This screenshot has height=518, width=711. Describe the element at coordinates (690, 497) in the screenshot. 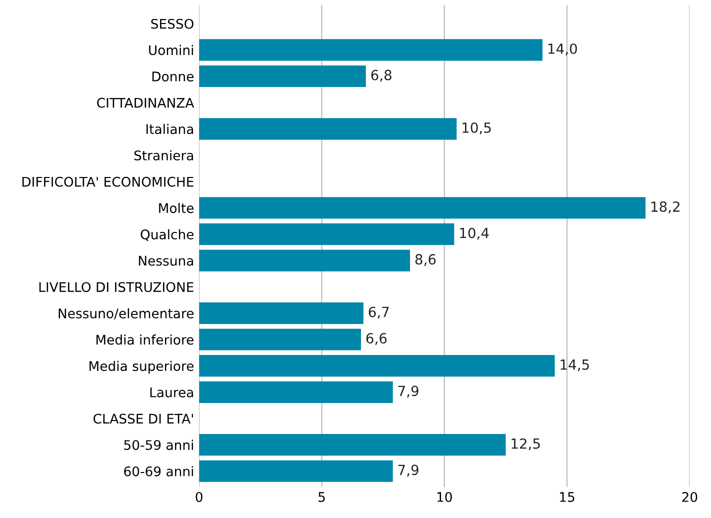

I see `x-tick-label: 20` at that location.